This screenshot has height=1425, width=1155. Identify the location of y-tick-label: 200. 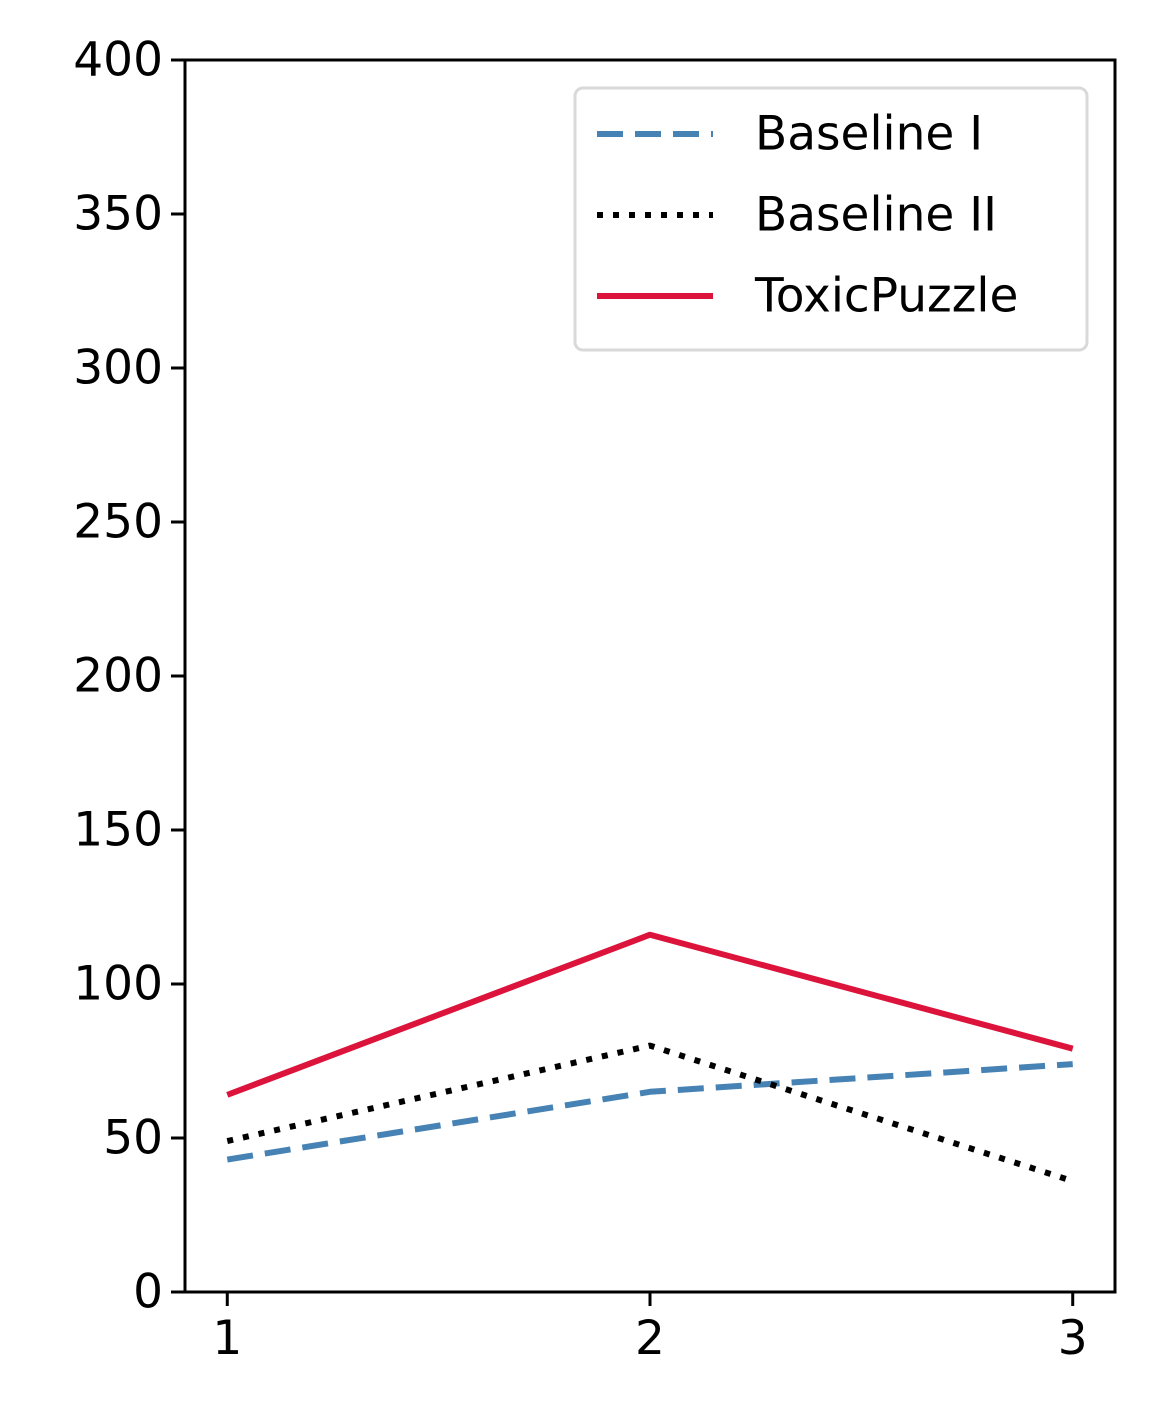
(118, 676).